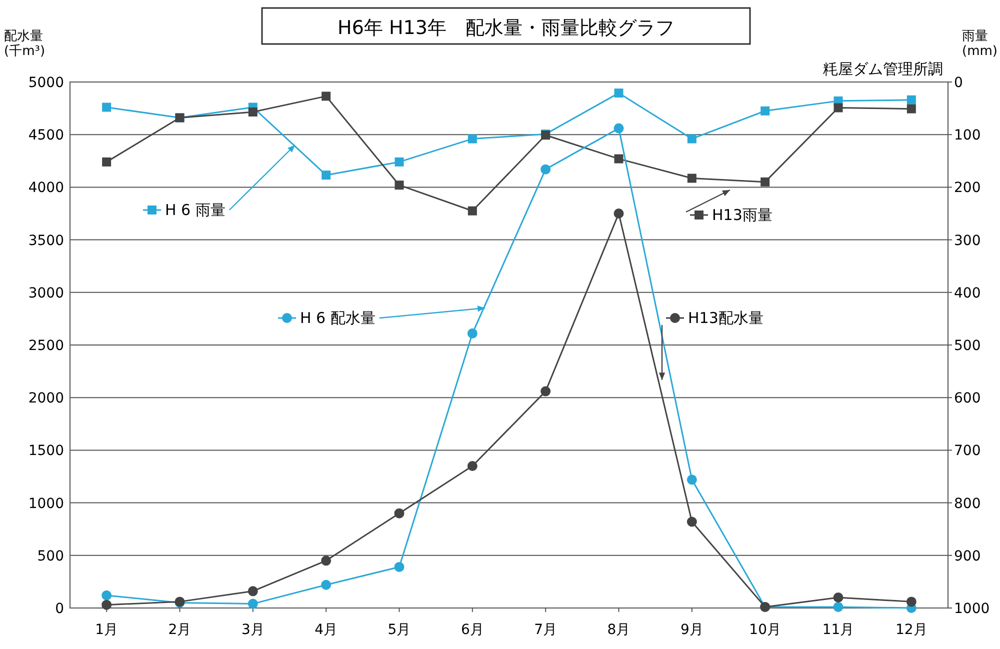 This screenshot has height=649, width=1000. Describe the element at coordinates (46, 188) in the screenshot. I see `y-tick-label: 4000` at that location.